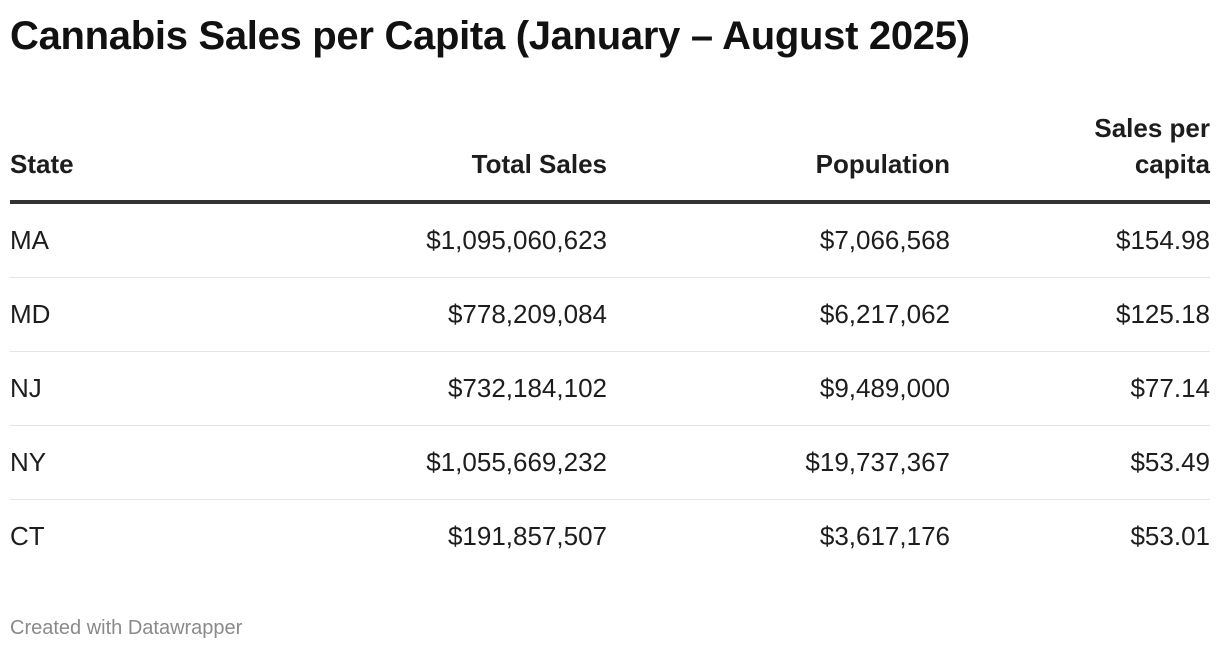  Describe the element at coordinates (128, 314) in the screenshot. I see `cell-state: MD` at that location.